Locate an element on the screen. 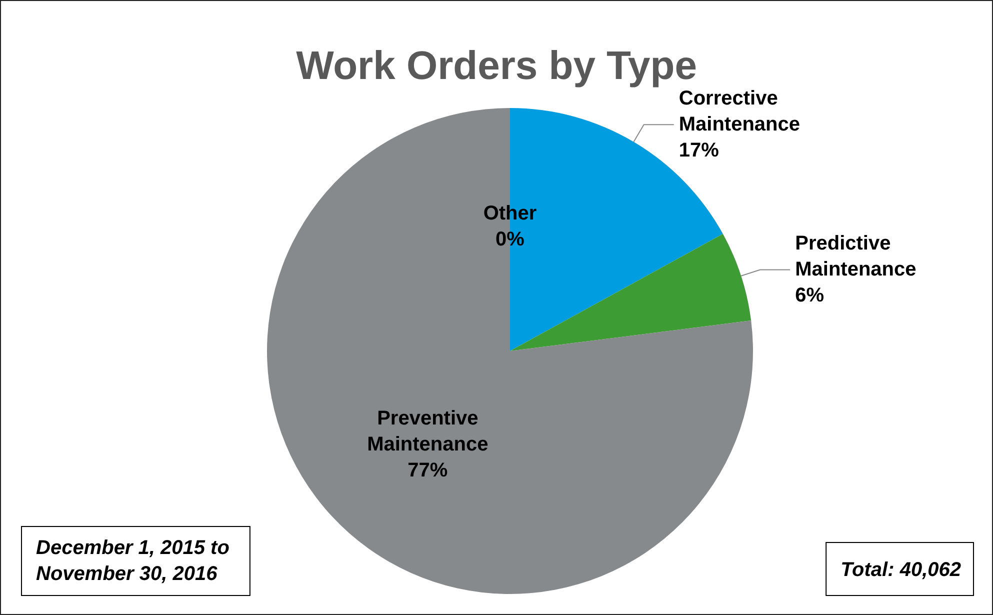 This screenshot has height=615, width=993. slice-label: Predictive Maintenance is located at coordinates (855, 256).